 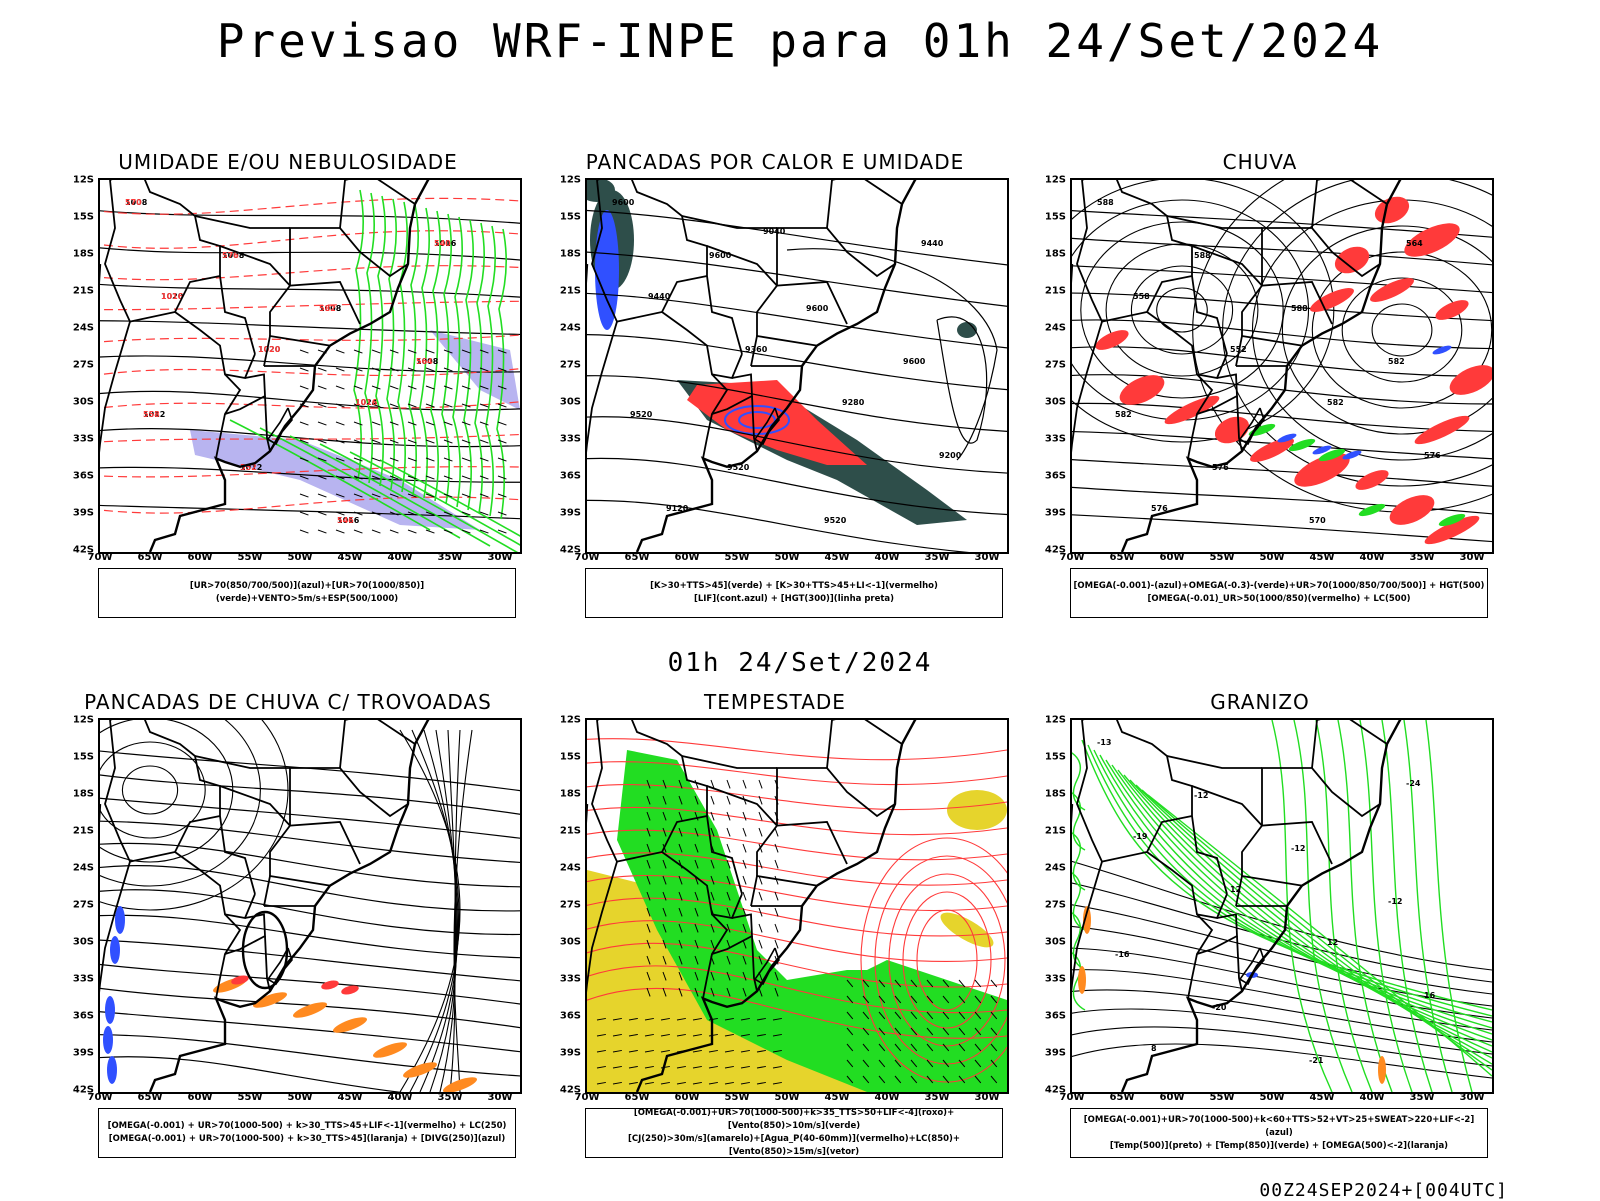 I want to click on latitude-tick-label: 24S, so click(x=83, y=868).